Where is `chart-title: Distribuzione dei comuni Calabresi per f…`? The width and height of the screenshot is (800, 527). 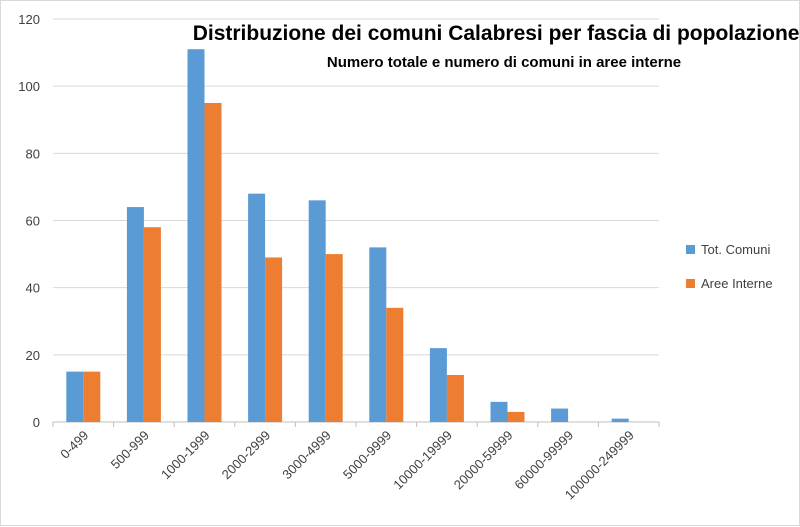 chart-title: Distribuzione dei comuni Calabresi per f… is located at coordinates (496, 33).